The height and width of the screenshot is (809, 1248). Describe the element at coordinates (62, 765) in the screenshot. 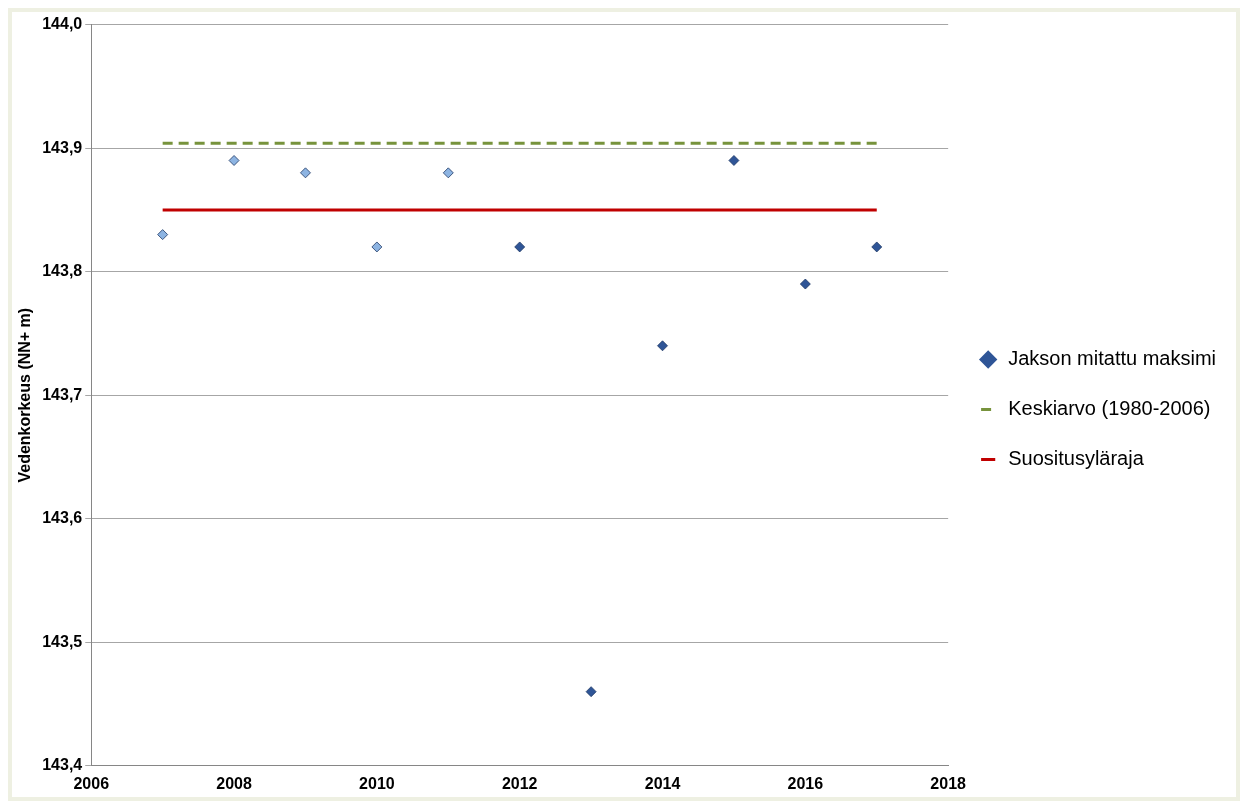

I see `y-tick-label: 143,4` at that location.